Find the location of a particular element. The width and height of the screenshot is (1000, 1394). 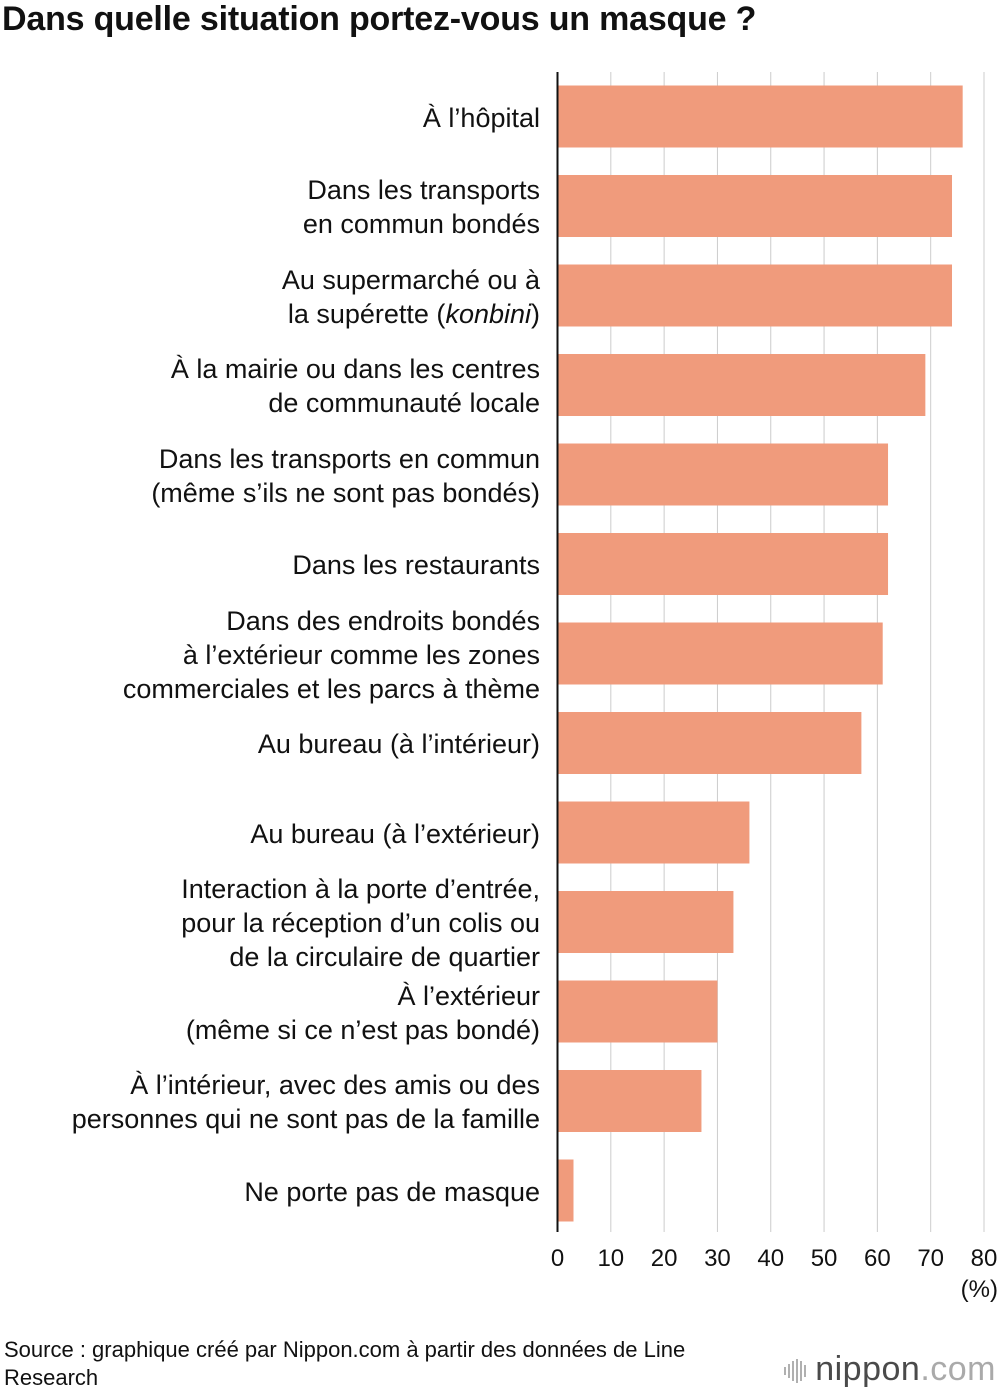

x-tick-label: 10 is located at coordinates (611, 1258).